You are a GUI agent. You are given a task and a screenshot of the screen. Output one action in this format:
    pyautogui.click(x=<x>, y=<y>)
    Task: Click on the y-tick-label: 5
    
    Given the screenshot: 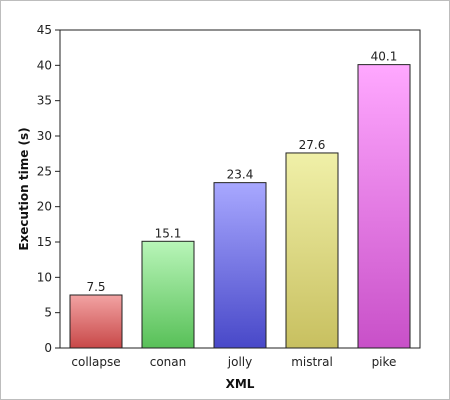 What is the action you would take?
    pyautogui.click(x=48, y=313)
    